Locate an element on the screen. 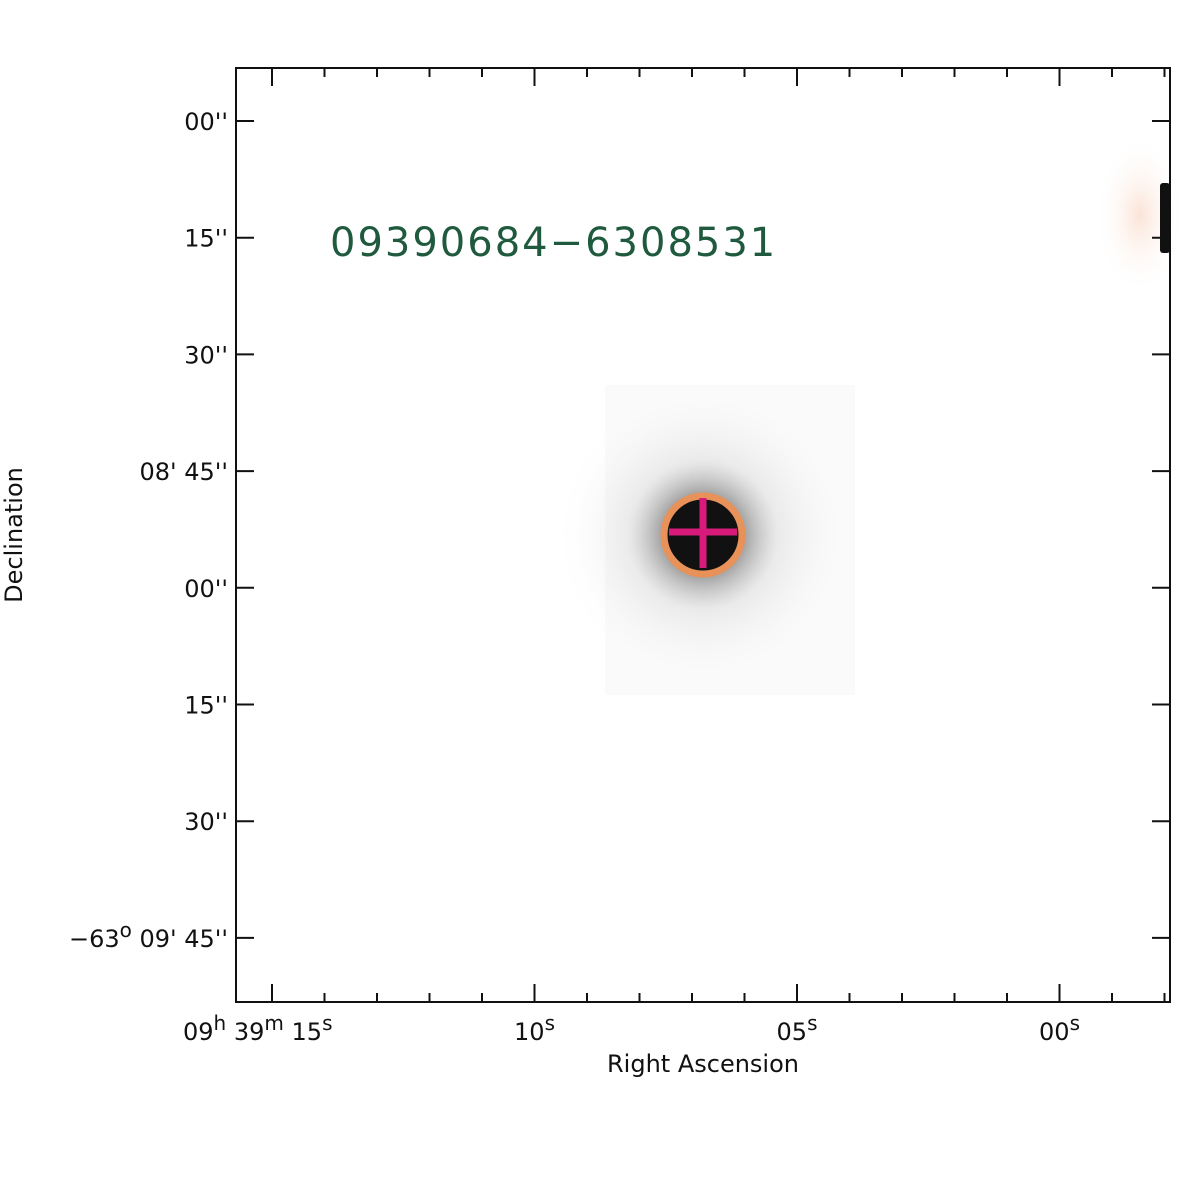  tick-label-sup: o is located at coordinates (126, 930).